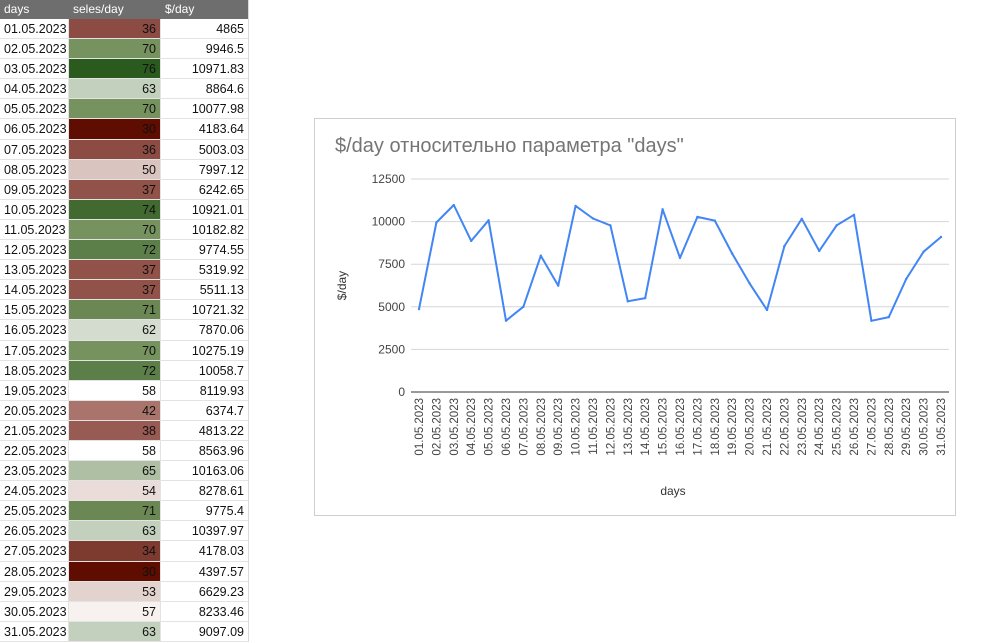 The height and width of the screenshot is (643, 1000). What do you see at coordinates (217, 109) in the screenshot?
I see `cell-usd: 10077.98` at bounding box center [217, 109].